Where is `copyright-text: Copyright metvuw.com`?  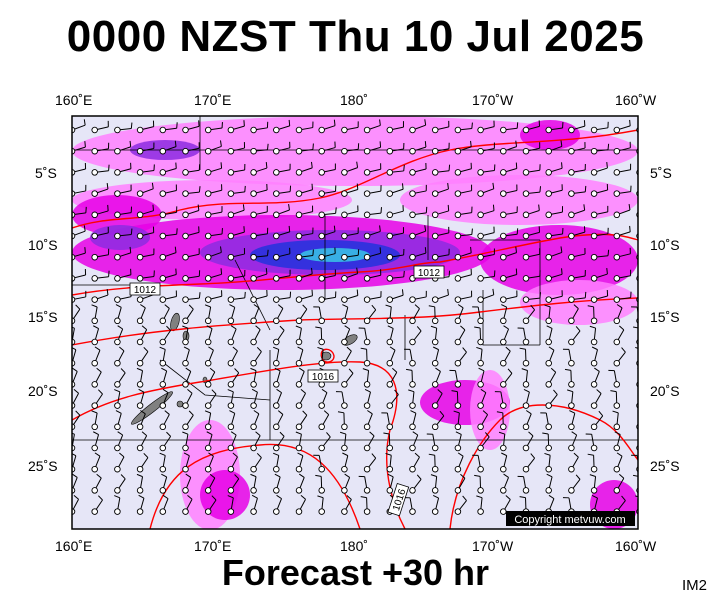
copyright-text: Copyright metvuw.com is located at coordinates (569, 520).